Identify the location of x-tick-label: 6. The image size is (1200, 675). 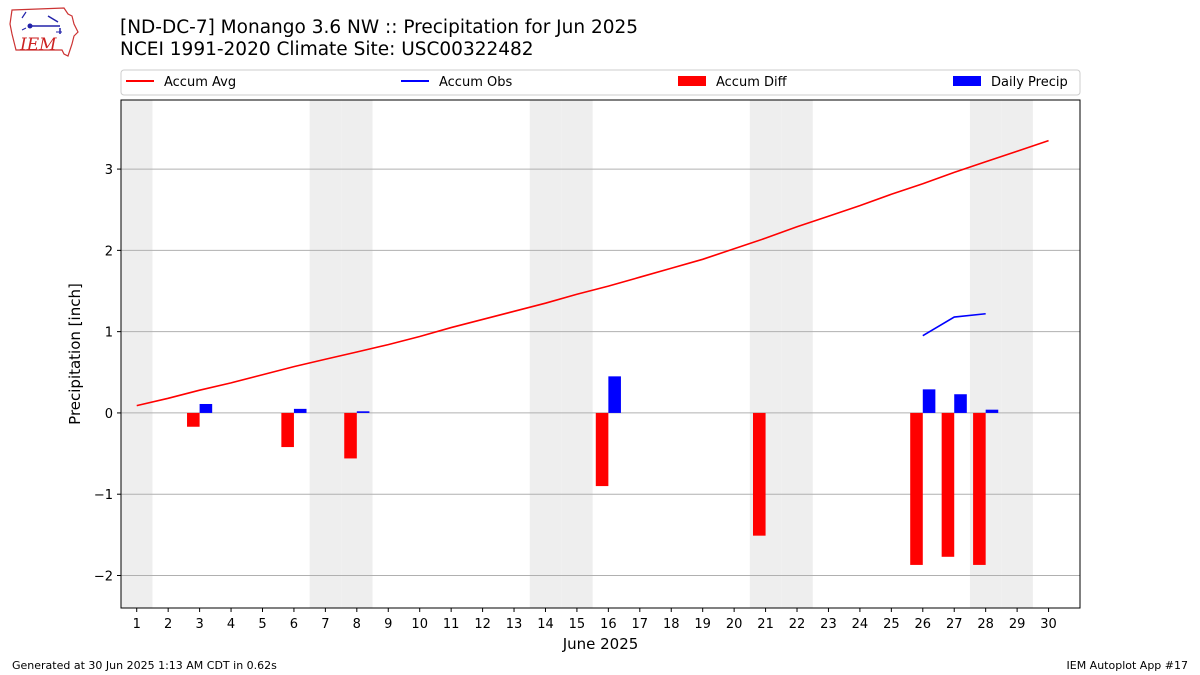
(294, 624).